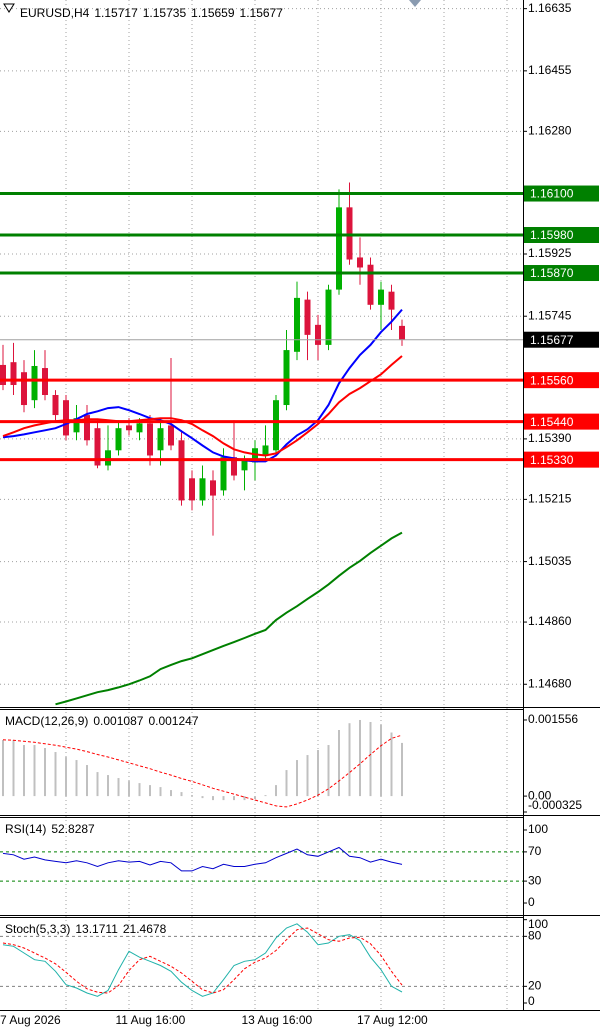 This screenshot has width=600, height=1031. What do you see at coordinates (535, 936) in the screenshot?
I see `y-tick-label: 80` at bounding box center [535, 936].